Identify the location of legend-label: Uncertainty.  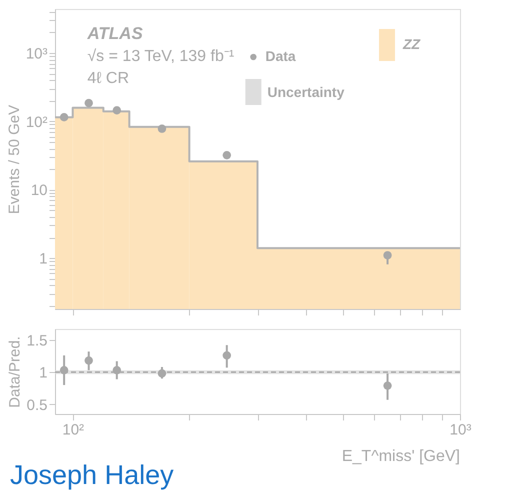
(306, 92).